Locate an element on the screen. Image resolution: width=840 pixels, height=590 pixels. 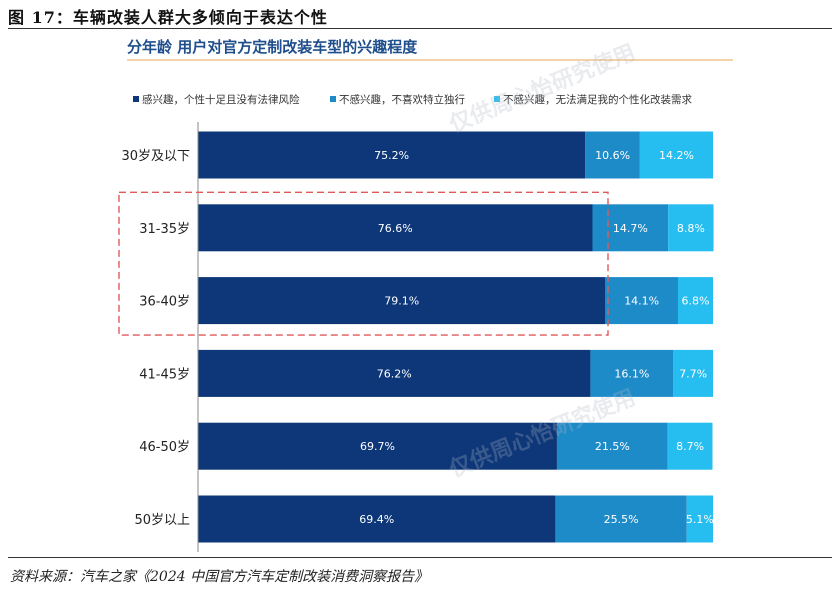
data-label: 14.7% is located at coordinates (630, 228).